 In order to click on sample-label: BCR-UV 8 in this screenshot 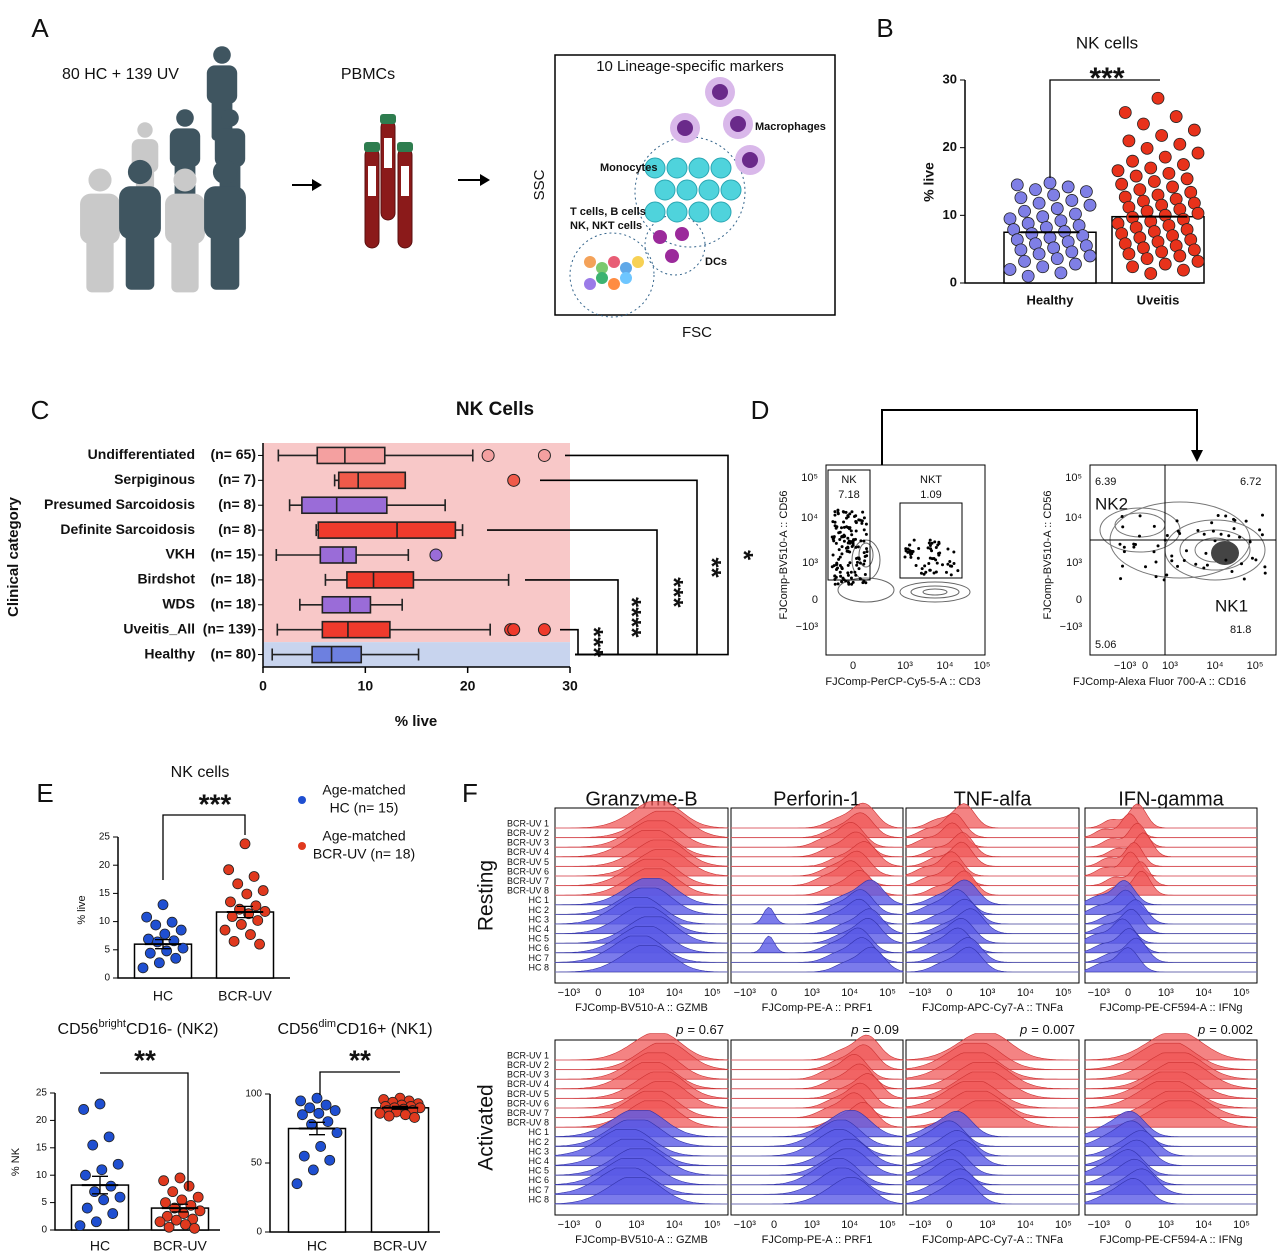, I will do `click(528, 891)`.